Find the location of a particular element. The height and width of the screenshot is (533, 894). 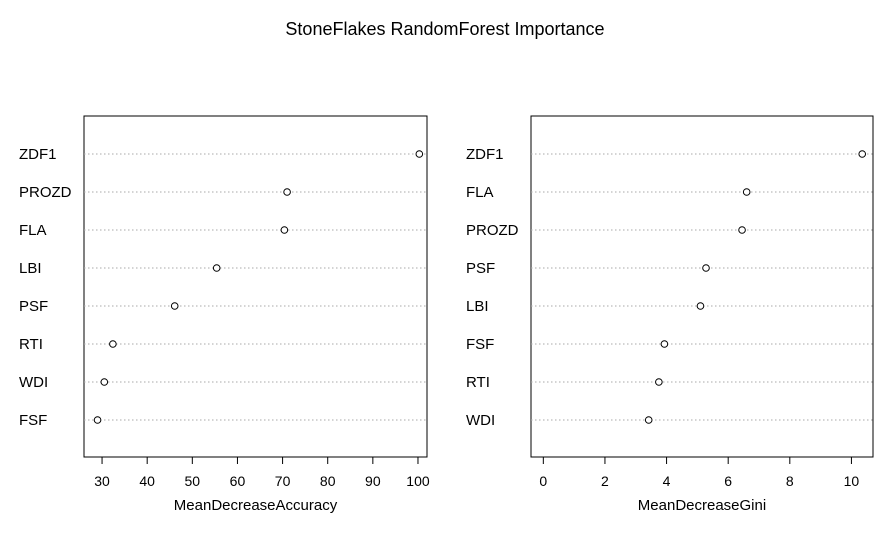

x-tick-label: 70 is located at coordinates (283, 481).